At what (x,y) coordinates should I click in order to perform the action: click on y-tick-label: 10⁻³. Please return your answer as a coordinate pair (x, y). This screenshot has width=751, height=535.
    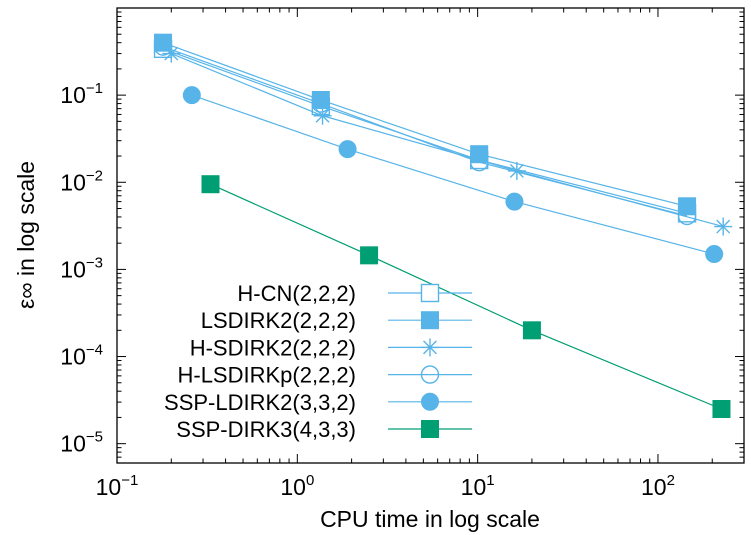
    Looking at the image, I should click on (81, 268).